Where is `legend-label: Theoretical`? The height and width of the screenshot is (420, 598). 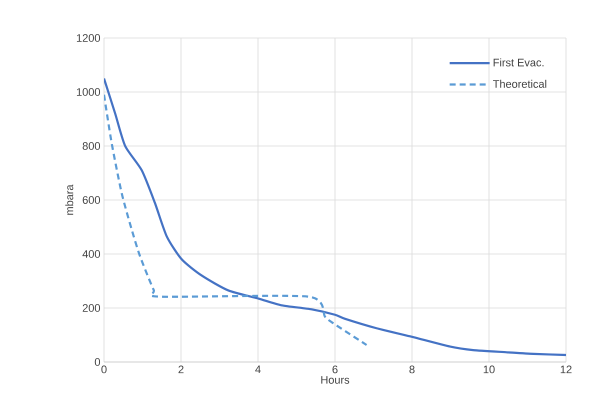
legend-label: Theoretical is located at coordinates (519, 84).